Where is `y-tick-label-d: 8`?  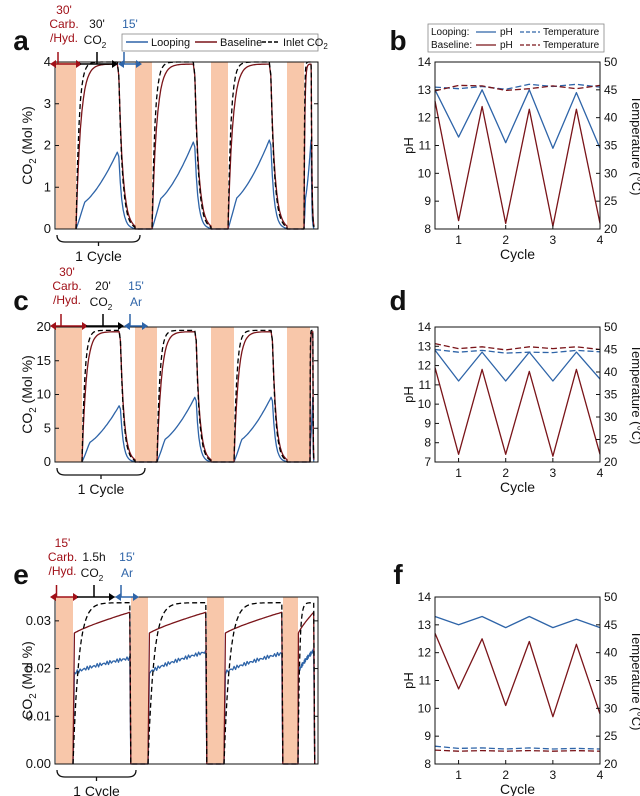 y-tick-label-d: 8 is located at coordinates (427, 443).